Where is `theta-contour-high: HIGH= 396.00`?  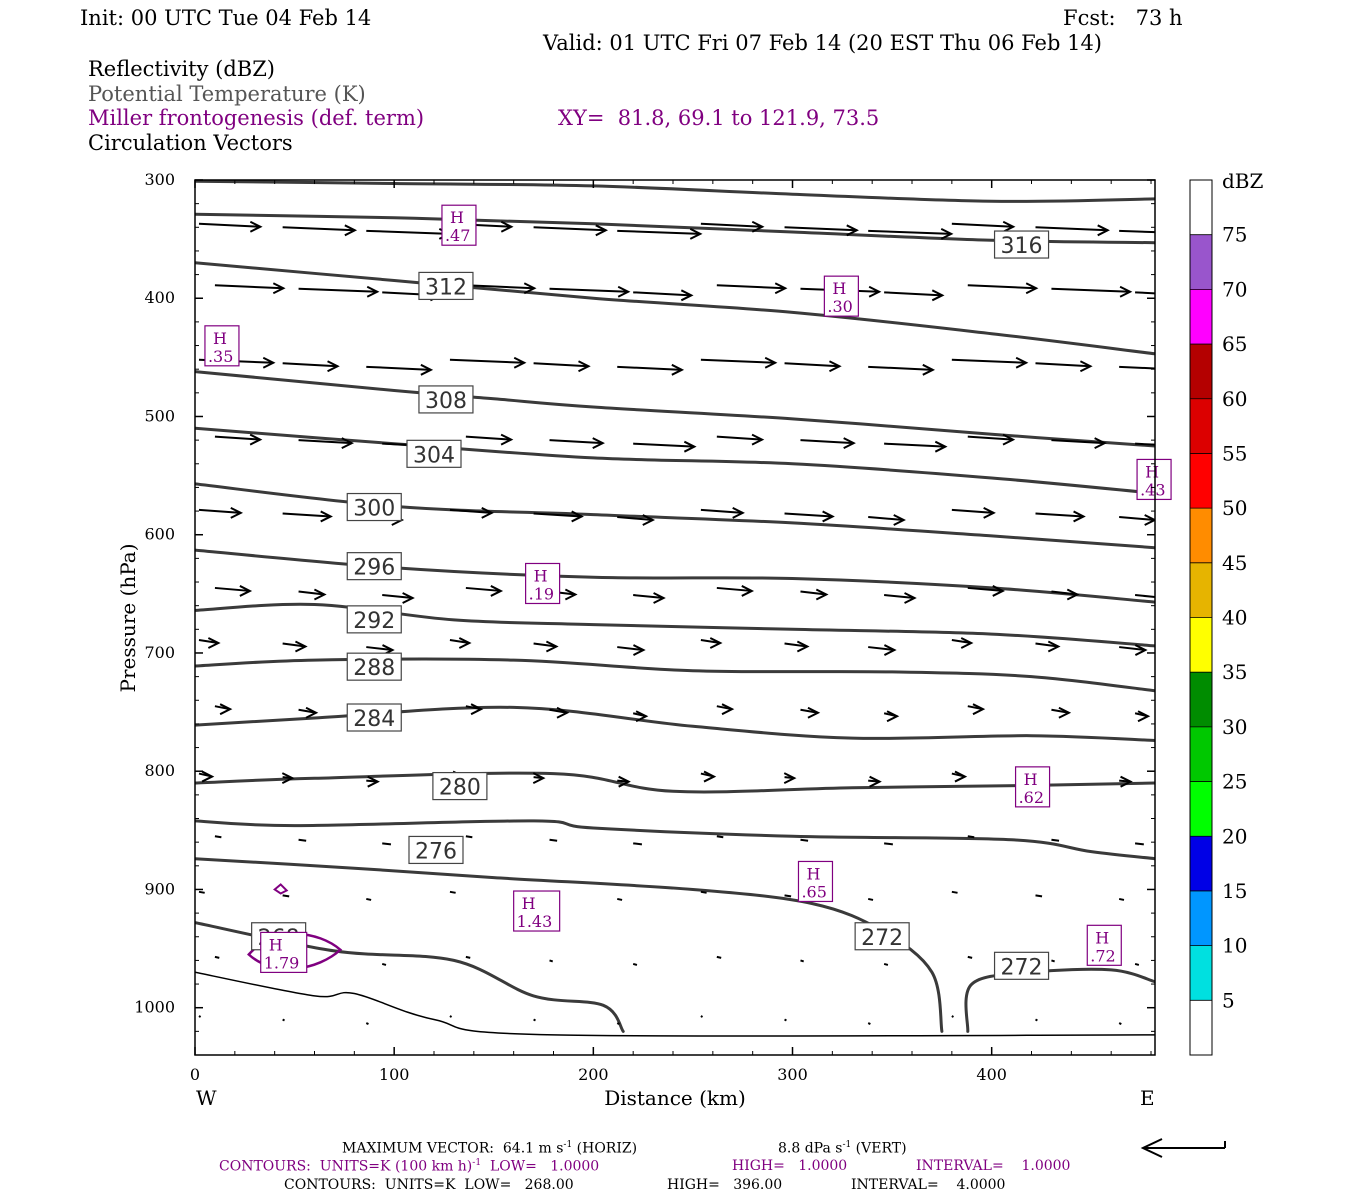
theta-contour-high: HIGH= 396.00 is located at coordinates (725, 1185).